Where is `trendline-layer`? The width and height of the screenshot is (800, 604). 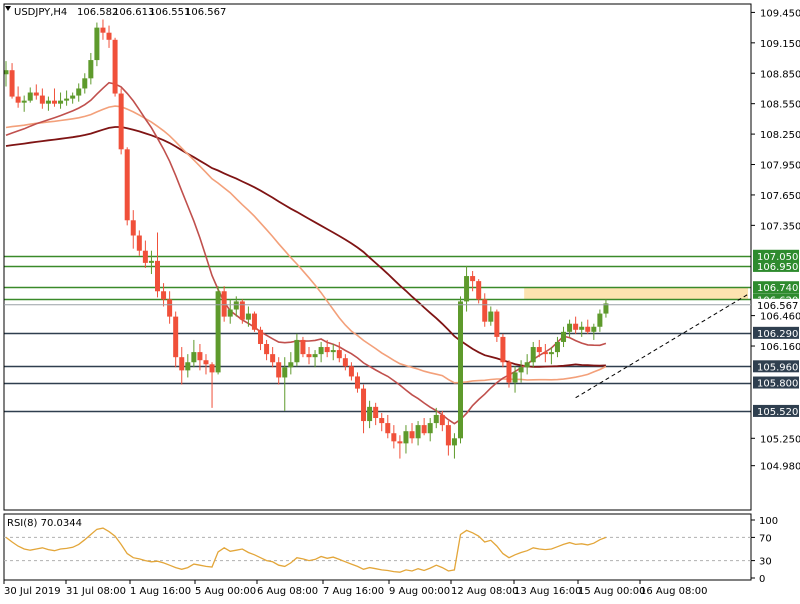
trendline-layer is located at coordinates (662, 346).